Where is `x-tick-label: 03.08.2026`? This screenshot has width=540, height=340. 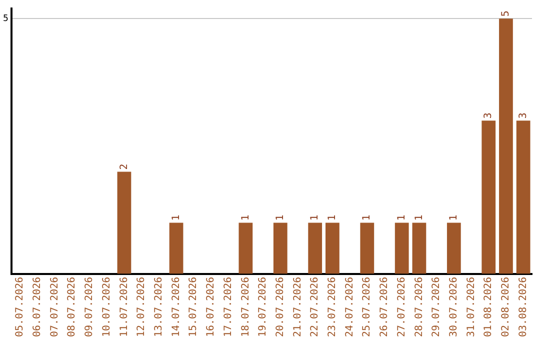 x-tick-label: 03.08.2026 is located at coordinates (523, 307).